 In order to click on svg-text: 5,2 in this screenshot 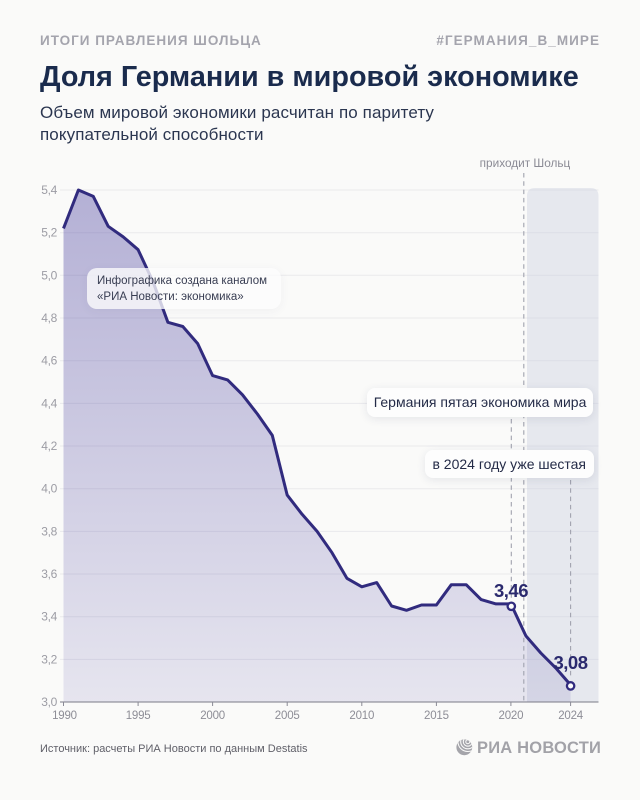, I will do `click(49, 233)`.